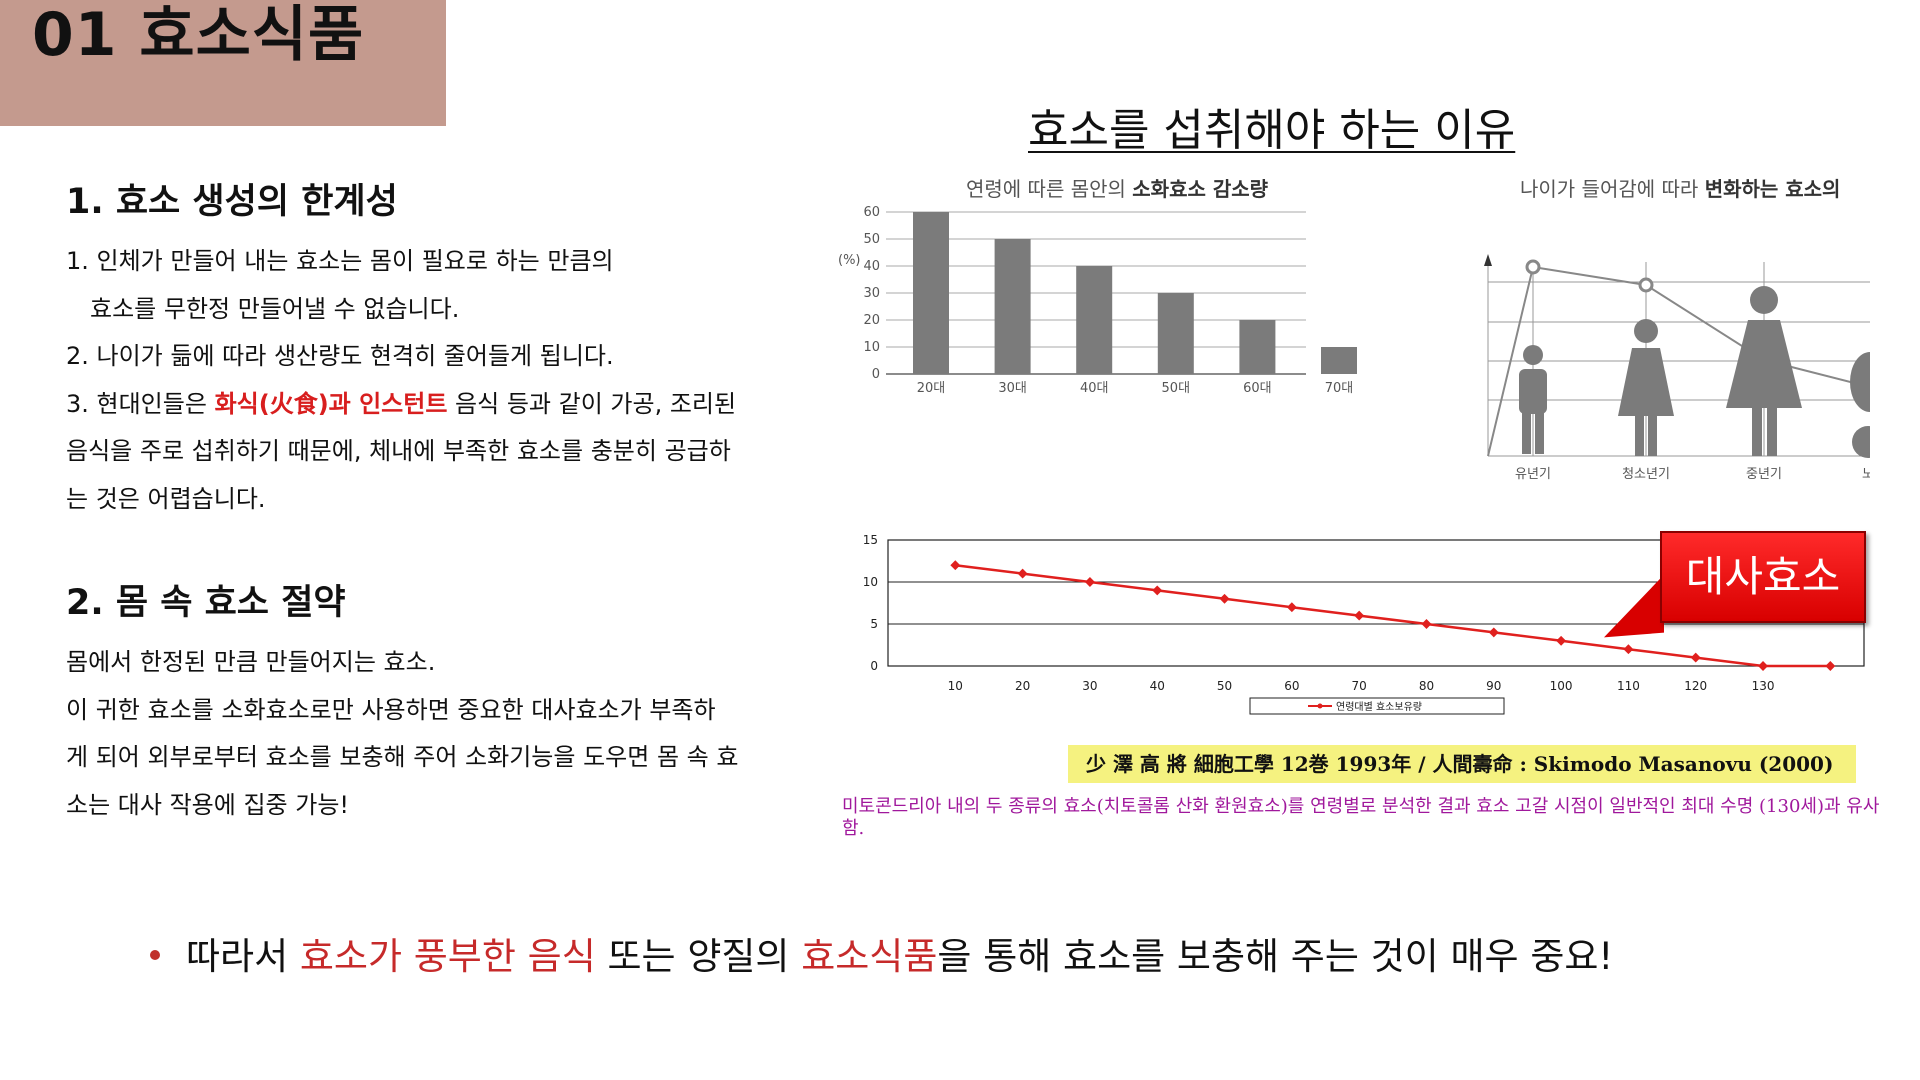  Describe the element at coordinates (1176, 388) in the screenshot. I see `chart1-xtick: 50대` at that location.